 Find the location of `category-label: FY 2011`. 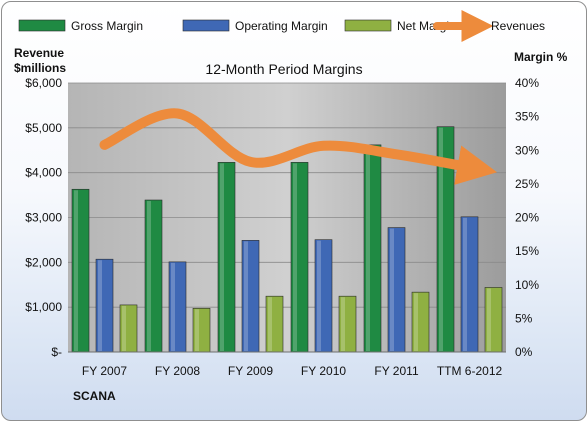

category-label: FY 2011 is located at coordinates (396, 371).